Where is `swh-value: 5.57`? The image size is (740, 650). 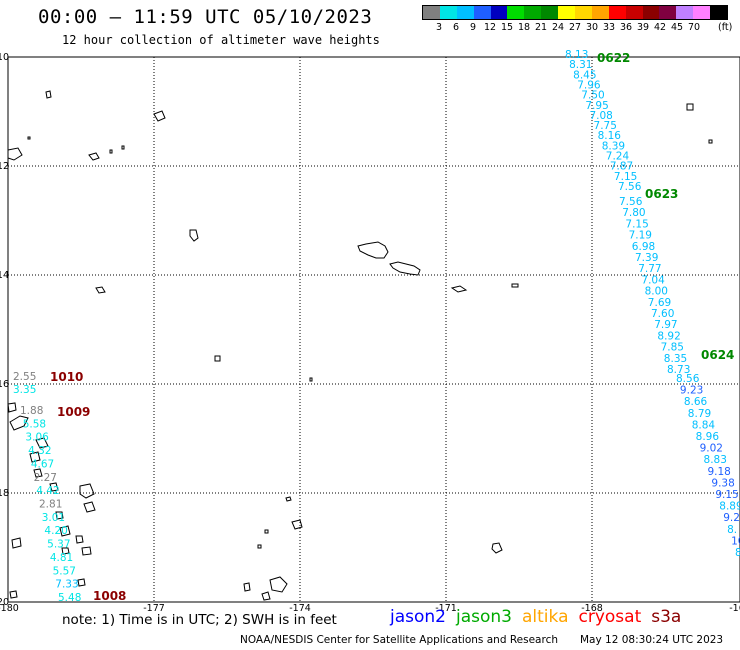
swh-value: 5.57 is located at coordinates (64, 571).